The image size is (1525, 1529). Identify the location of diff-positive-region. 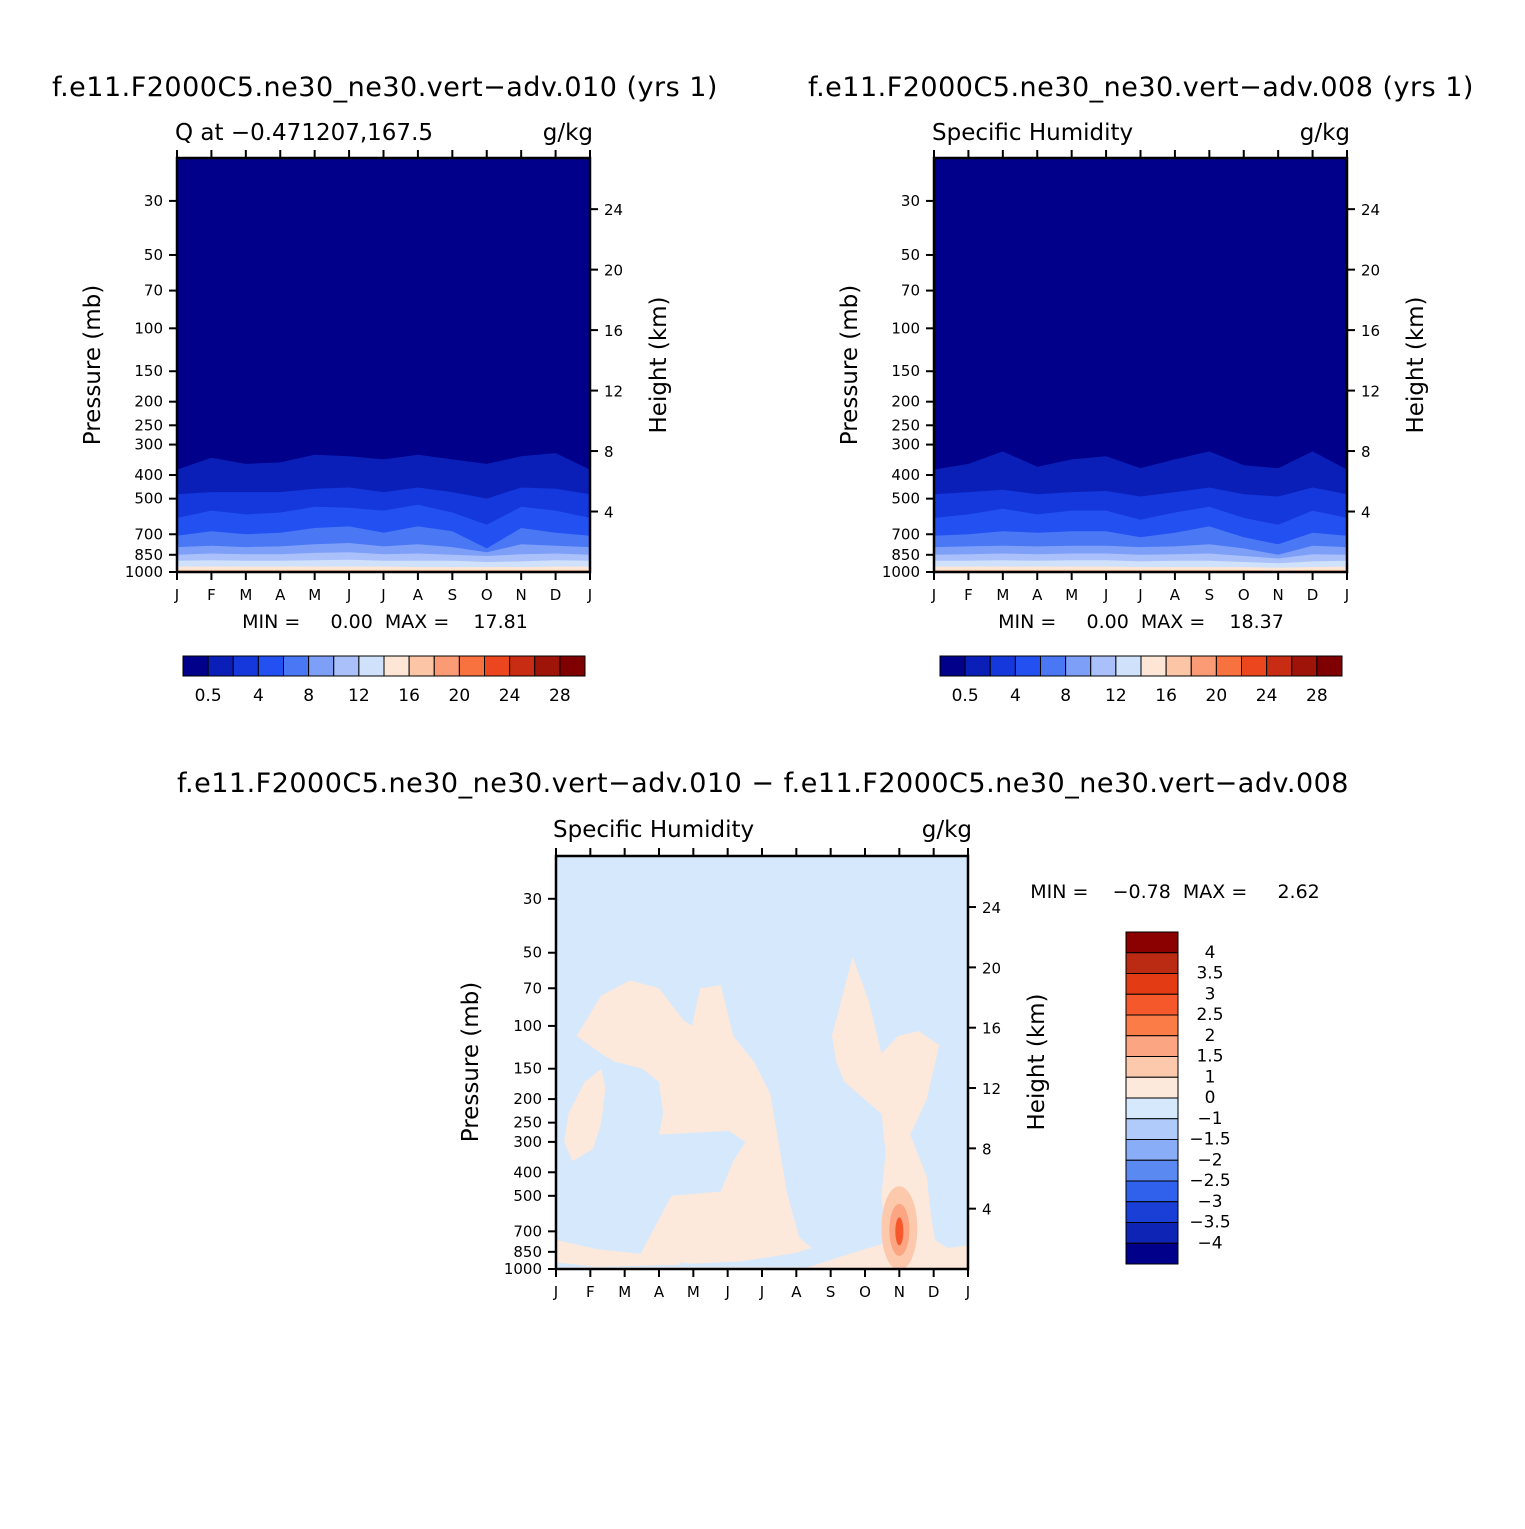
(885, 1112).